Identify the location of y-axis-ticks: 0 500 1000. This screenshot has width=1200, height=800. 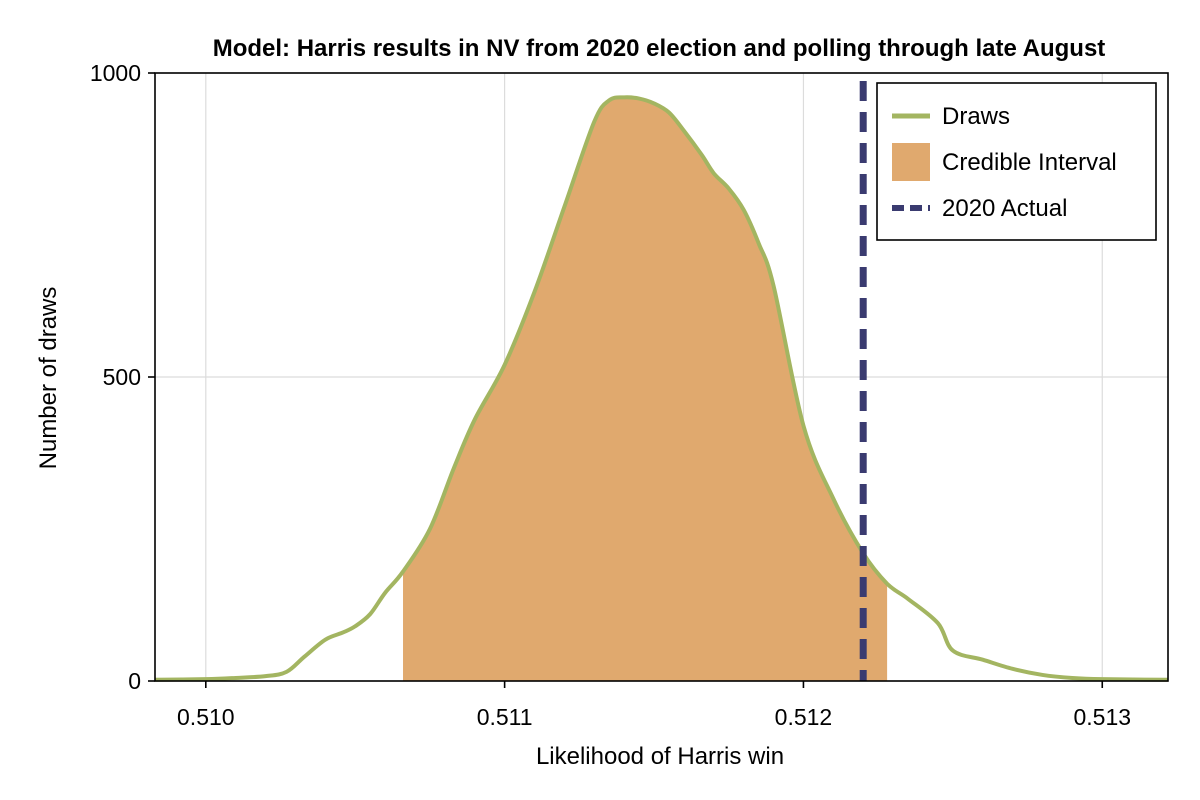
(122, 377).